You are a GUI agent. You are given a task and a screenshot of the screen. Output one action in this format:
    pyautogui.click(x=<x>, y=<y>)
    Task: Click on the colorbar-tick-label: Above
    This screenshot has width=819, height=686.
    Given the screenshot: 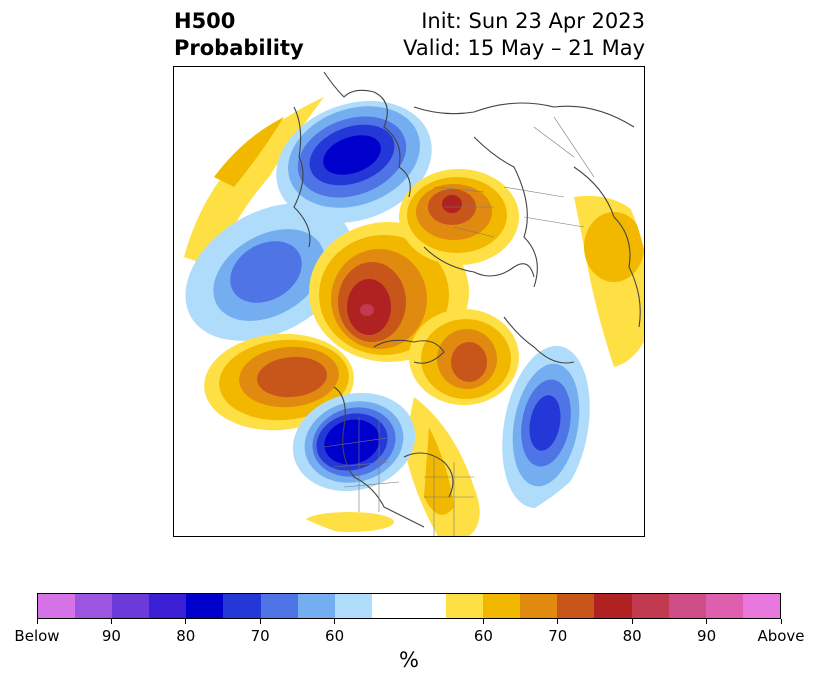 What is the action you would take?
    pyautogui.click(x=781, y=636)
    